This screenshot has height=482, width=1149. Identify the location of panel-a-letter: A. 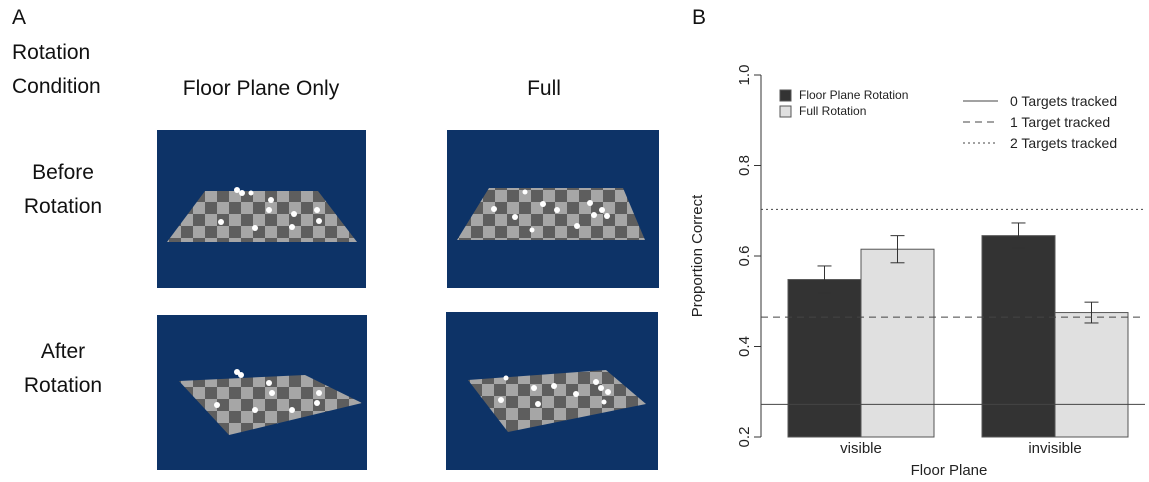
(19, 17).